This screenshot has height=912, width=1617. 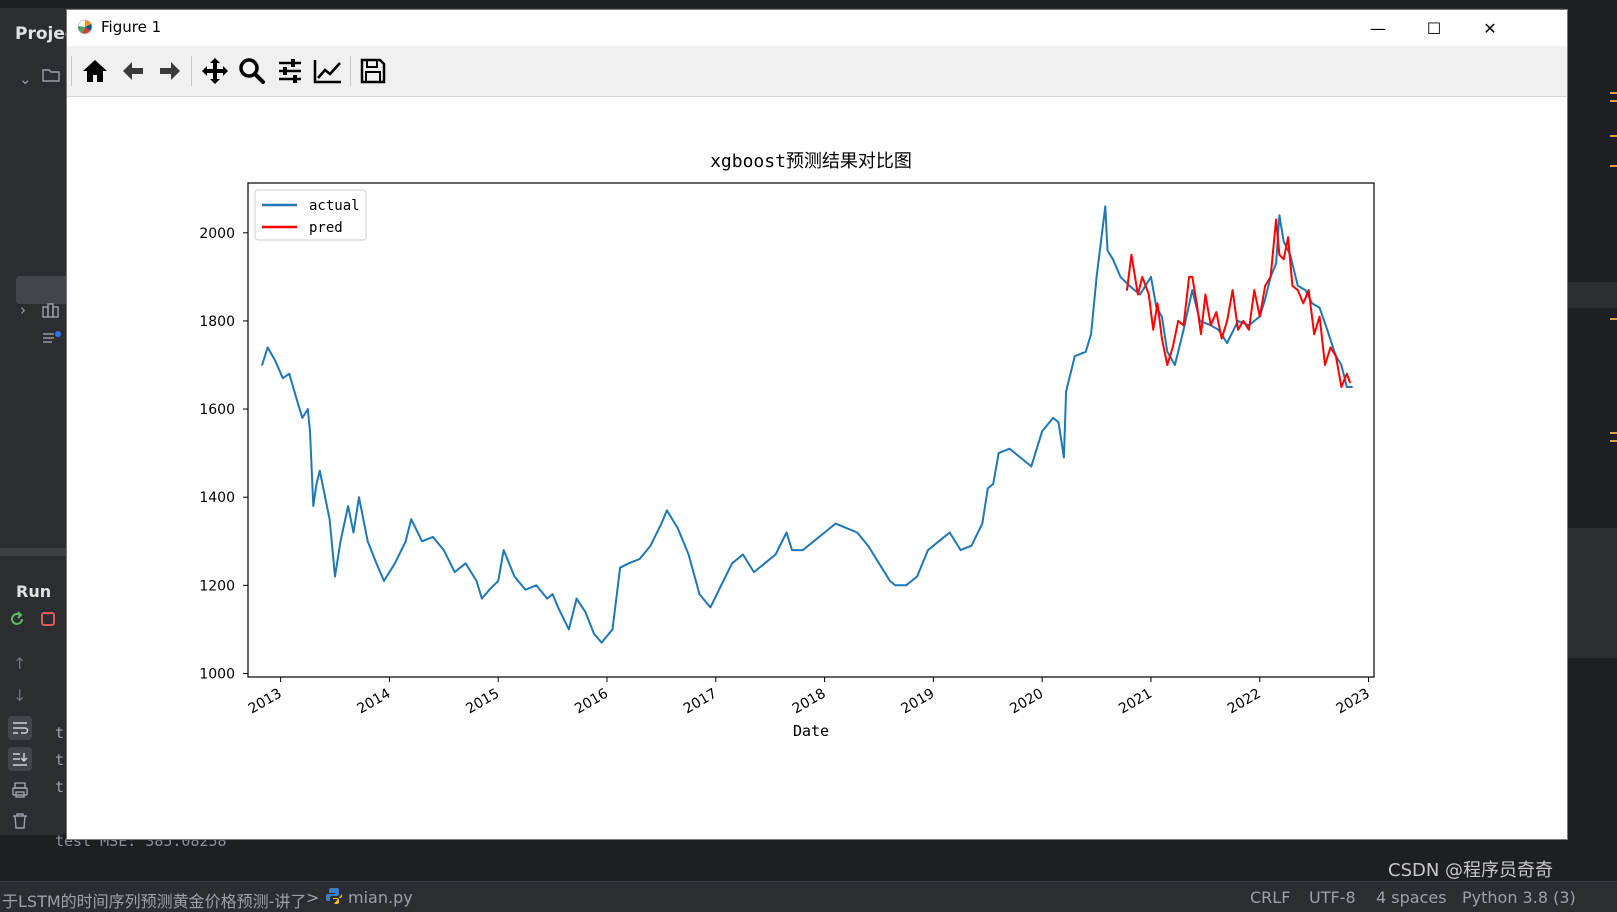 What do you see at coordinates (373, 71) in the screenshot?
I see `save-icon` at bounding box center [373, 71].